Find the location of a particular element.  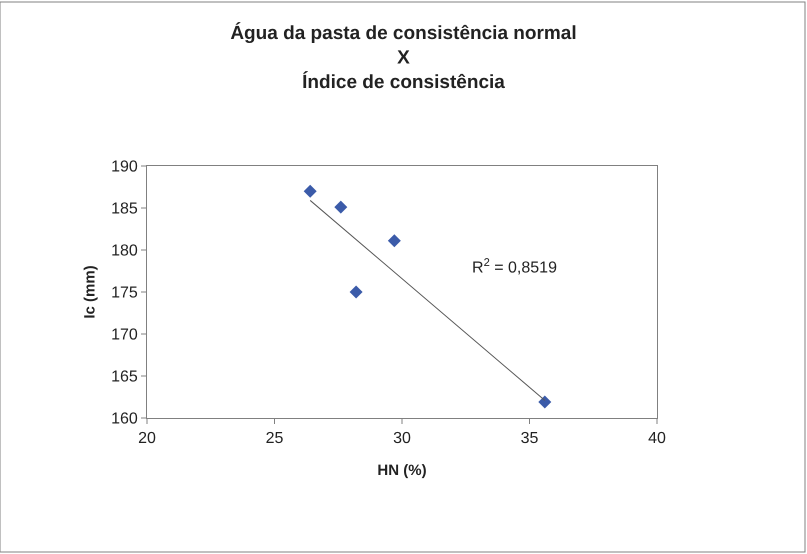

y-tick-label: 185 is located at coordinates (124, 209).